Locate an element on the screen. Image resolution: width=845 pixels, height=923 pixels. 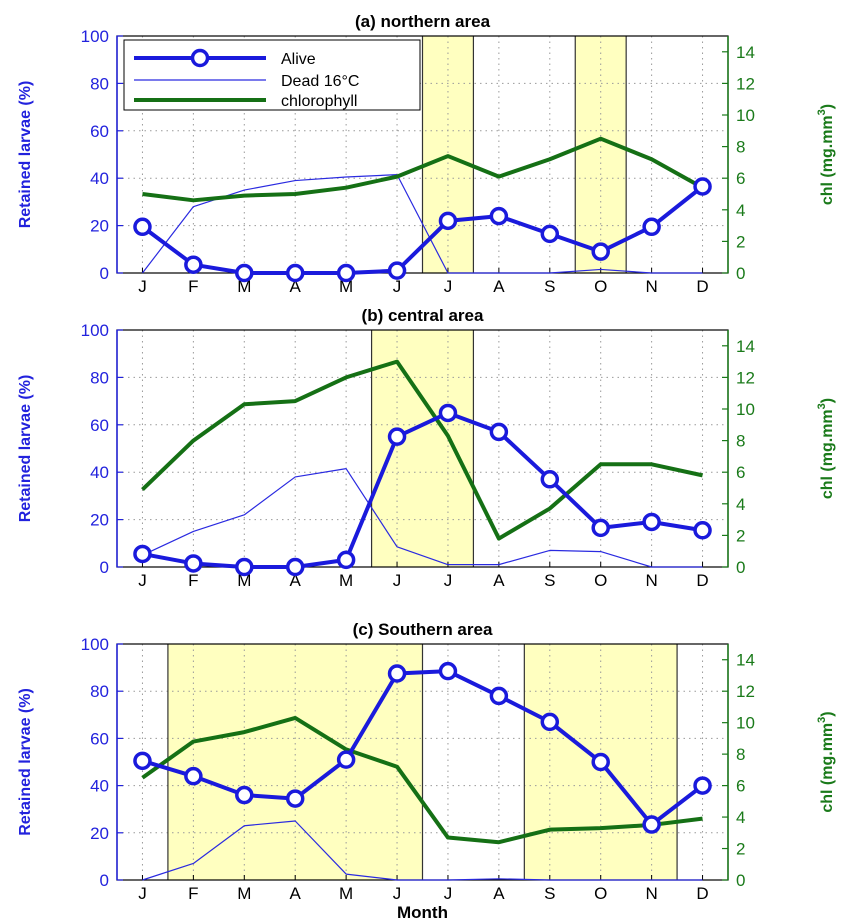
legend: Alive Dead 16°C chlorophyll is located at coordinates (272, 75).